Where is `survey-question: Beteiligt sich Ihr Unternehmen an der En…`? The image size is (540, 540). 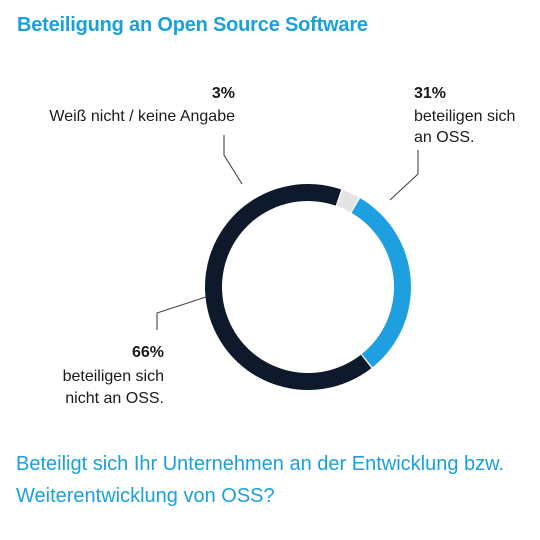
survey-question: Beteiligt sich Ihr Unternehmen an der En… is located at coordinates (260, 480).